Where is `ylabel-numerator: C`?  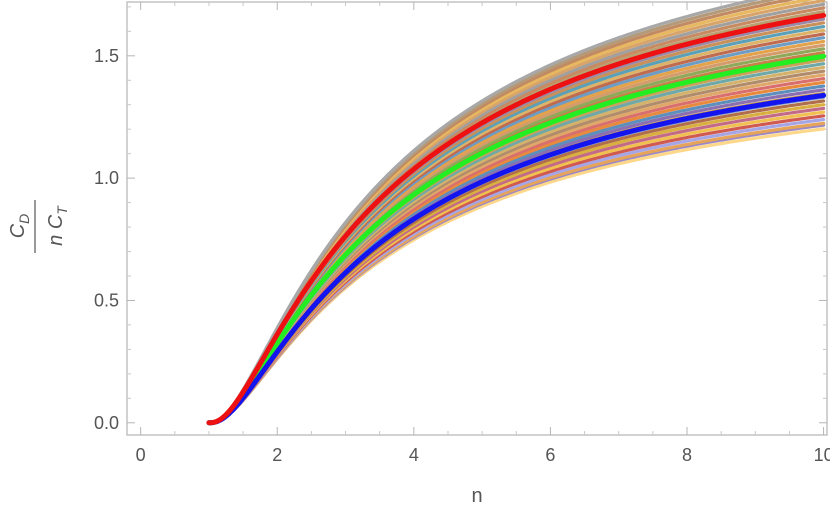
ylabel-numerator: C is located at coordinates (18, 230).